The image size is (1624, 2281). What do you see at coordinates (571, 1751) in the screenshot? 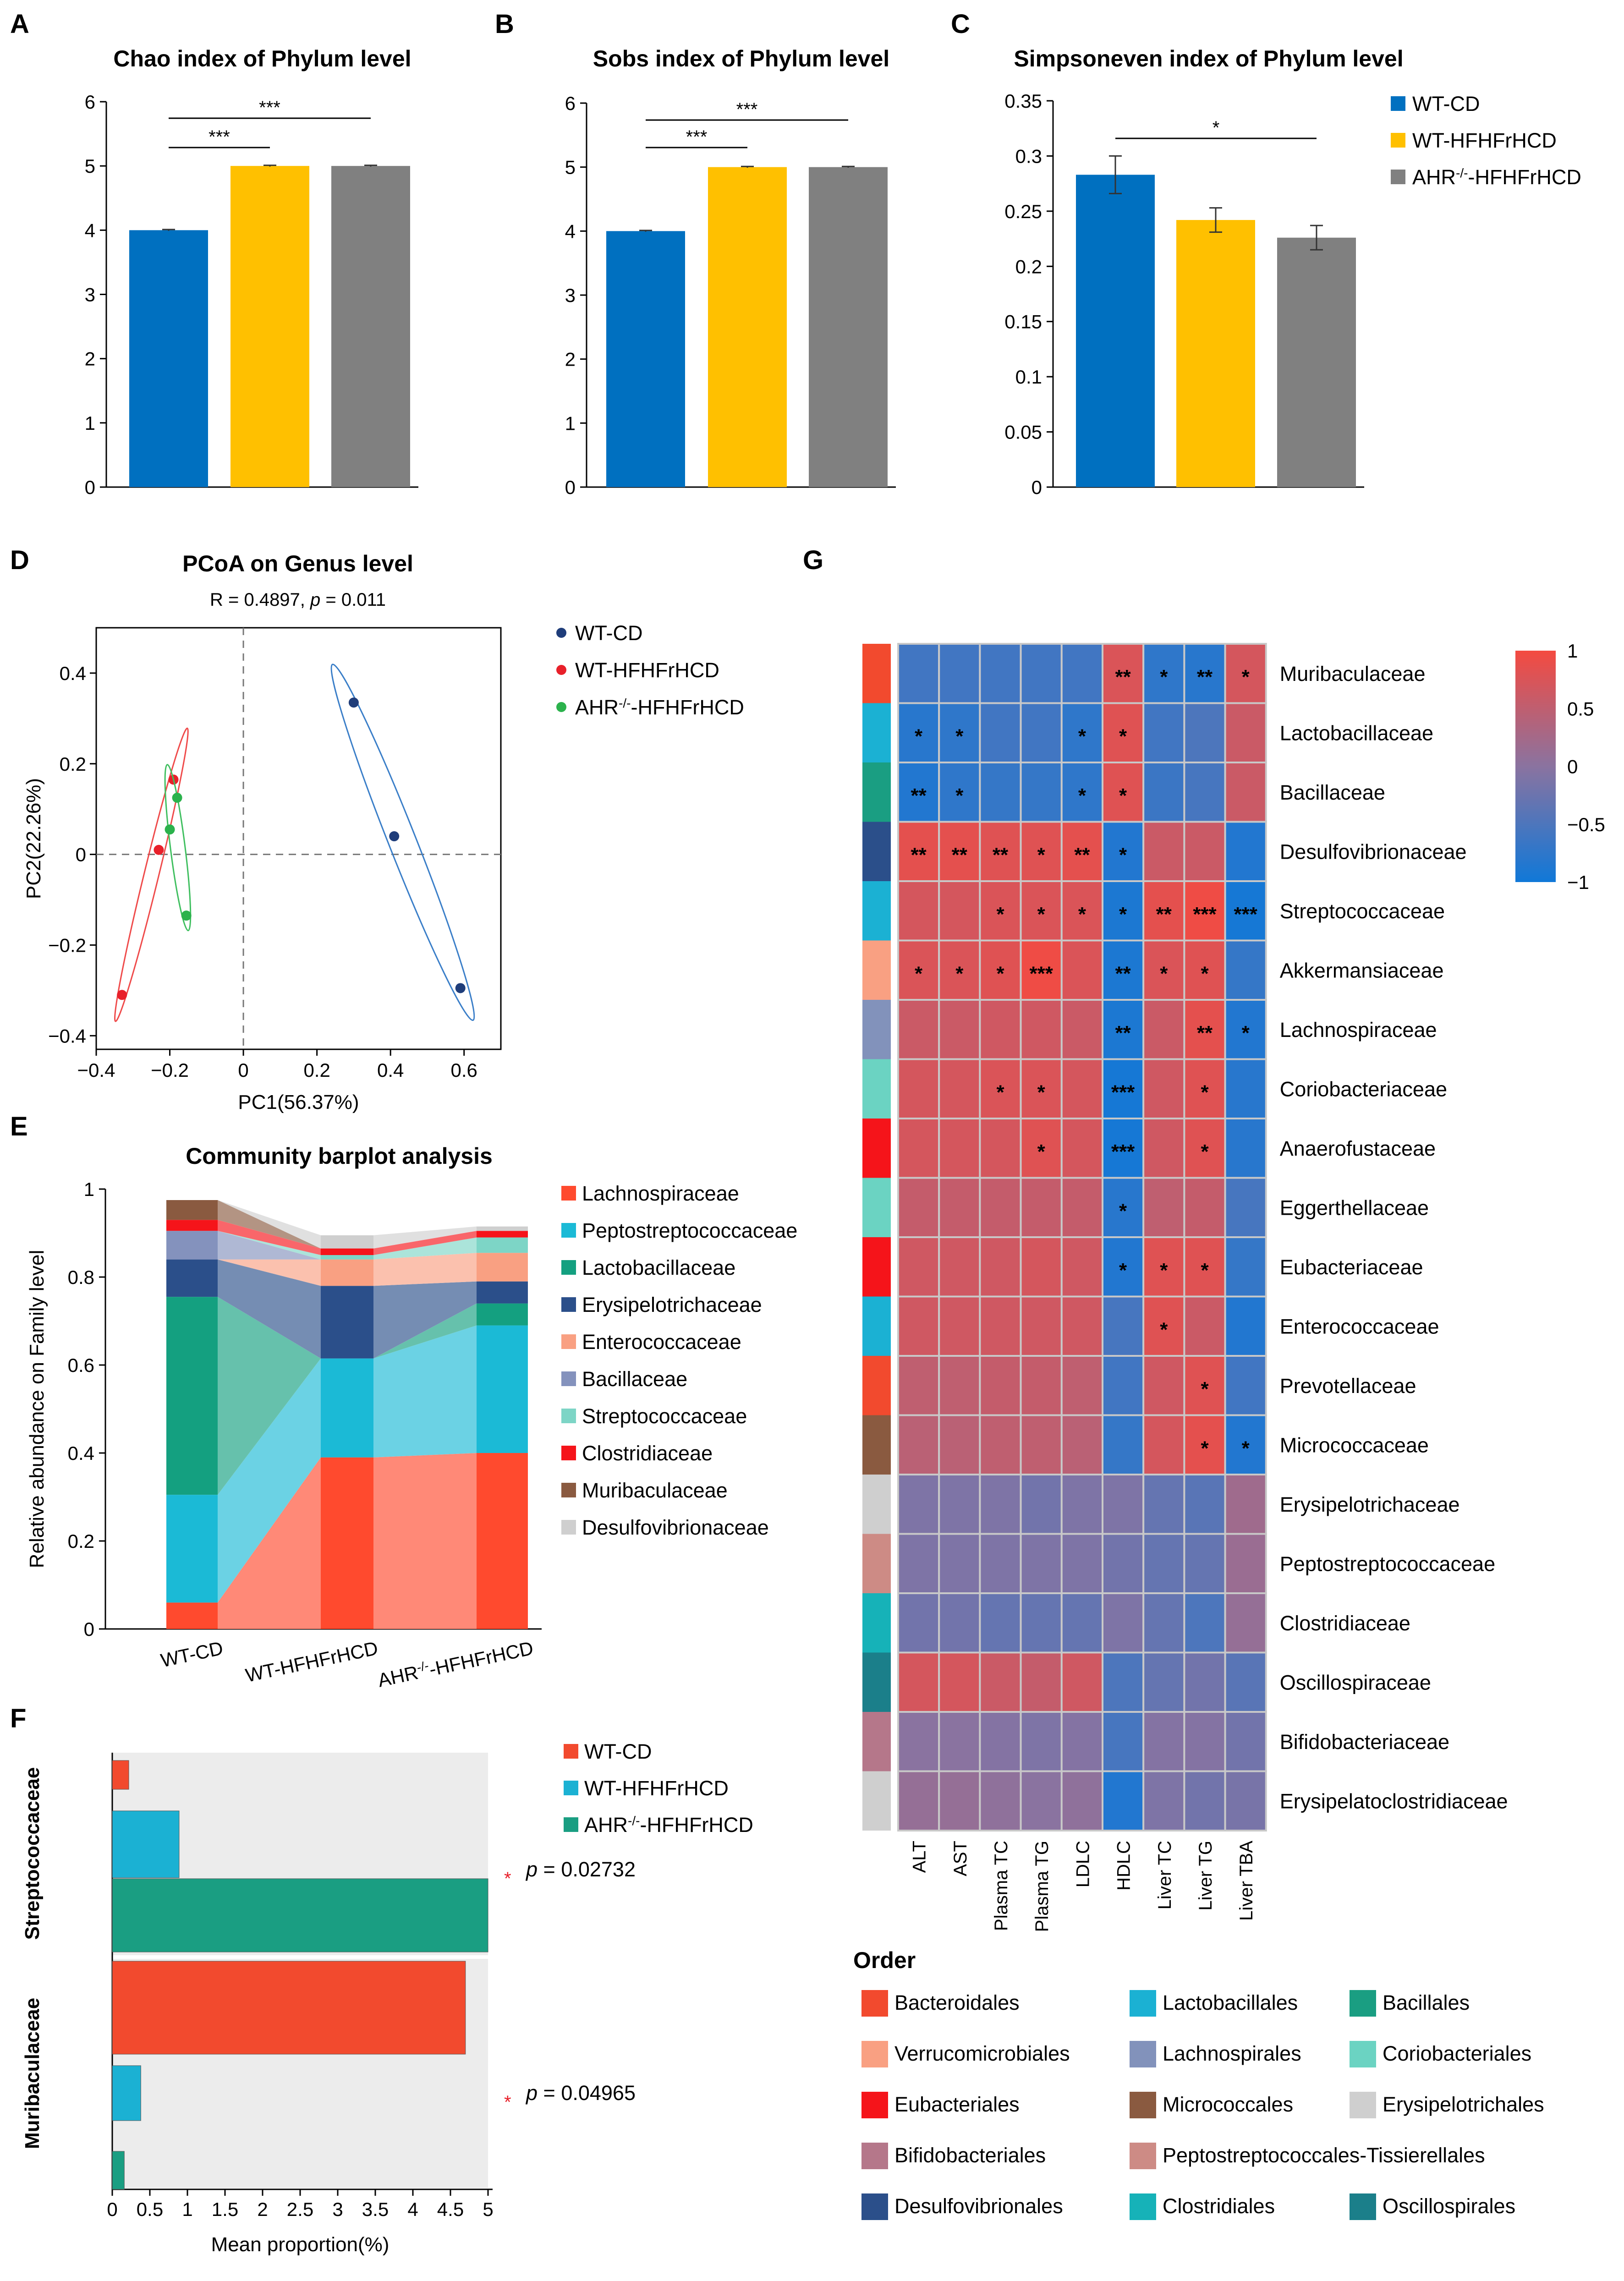
I see `legend-swatch-wt-cd` at bounding box center [571, 1751].